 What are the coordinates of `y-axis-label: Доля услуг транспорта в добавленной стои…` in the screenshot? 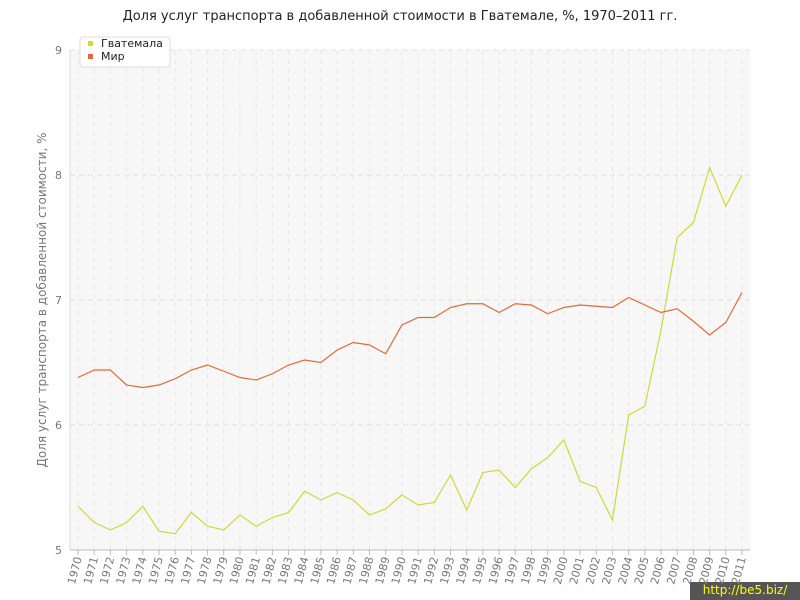 It's located at (42, 300).